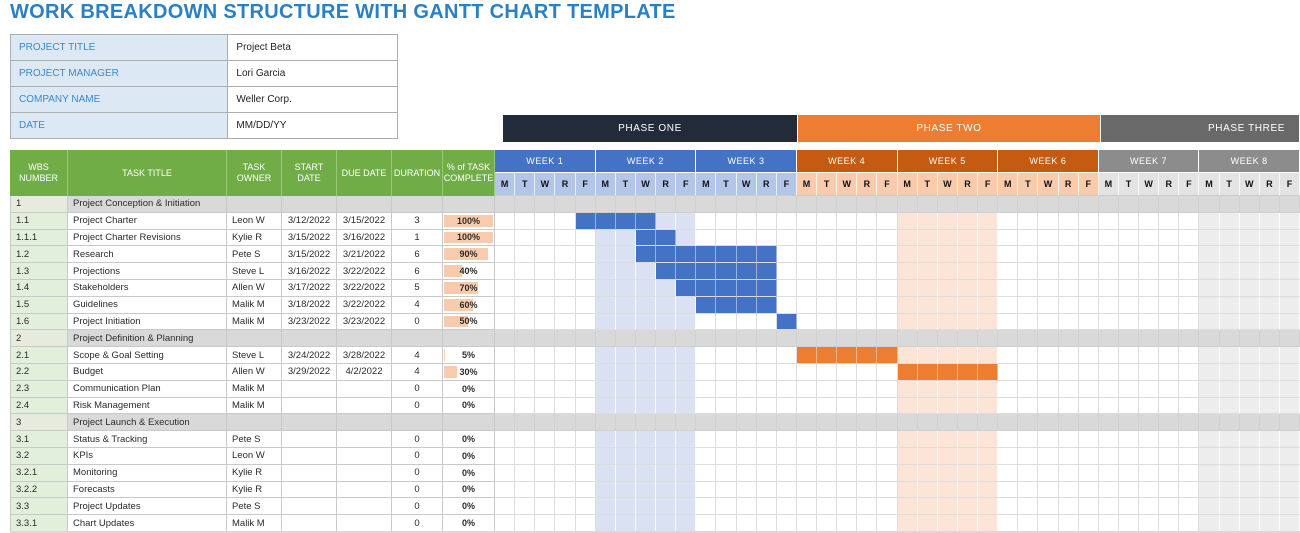 This screenshot has width=1300, height=533. Describe the element at coordinates (39, 523) in the screenshot. I see `wbs-cell: 3.3.1` at that location.